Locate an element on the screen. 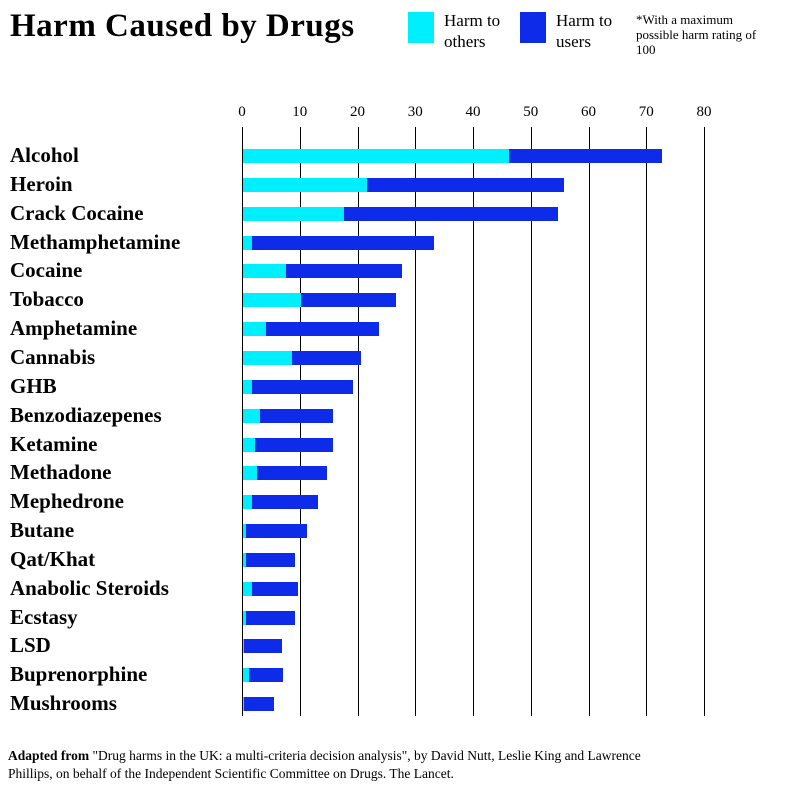 The height and width of the screenshot is (794, 794). category-label: GHB is located at coordinates (33, 385).